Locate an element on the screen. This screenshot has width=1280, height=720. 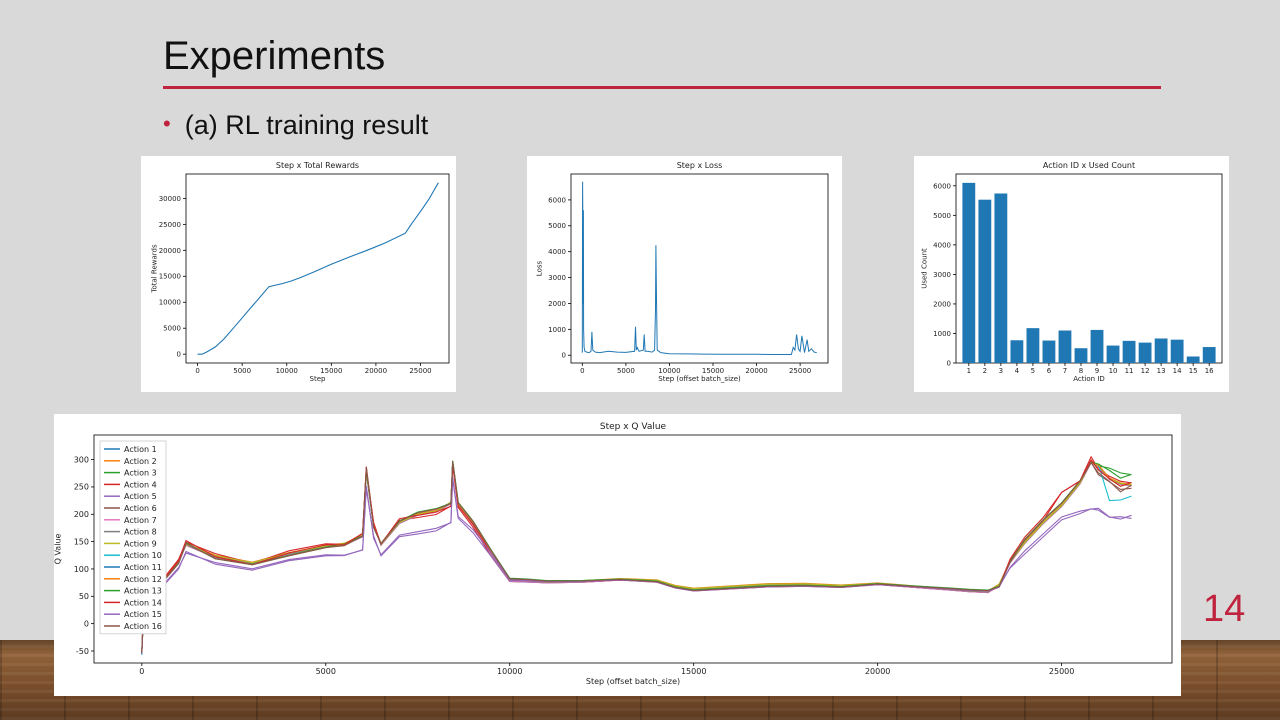
x-tick-label: 6 is located at coordinates (1049, 371).